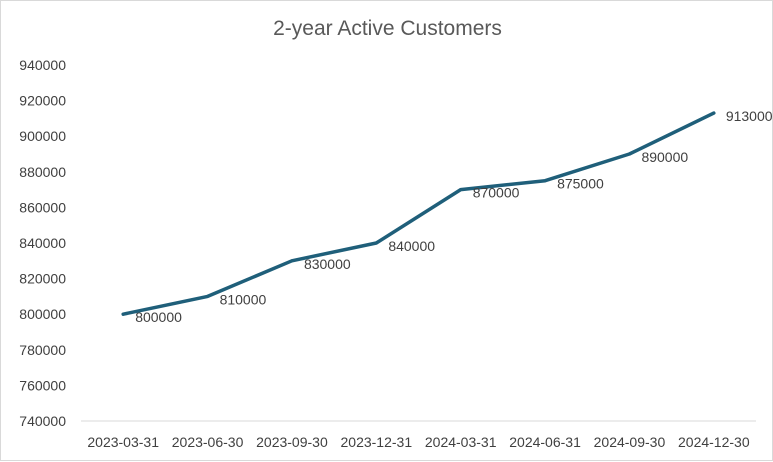  Describe the element at coordinates (327, 264) in the screenshot. I see `data-label: 830000` at that location.